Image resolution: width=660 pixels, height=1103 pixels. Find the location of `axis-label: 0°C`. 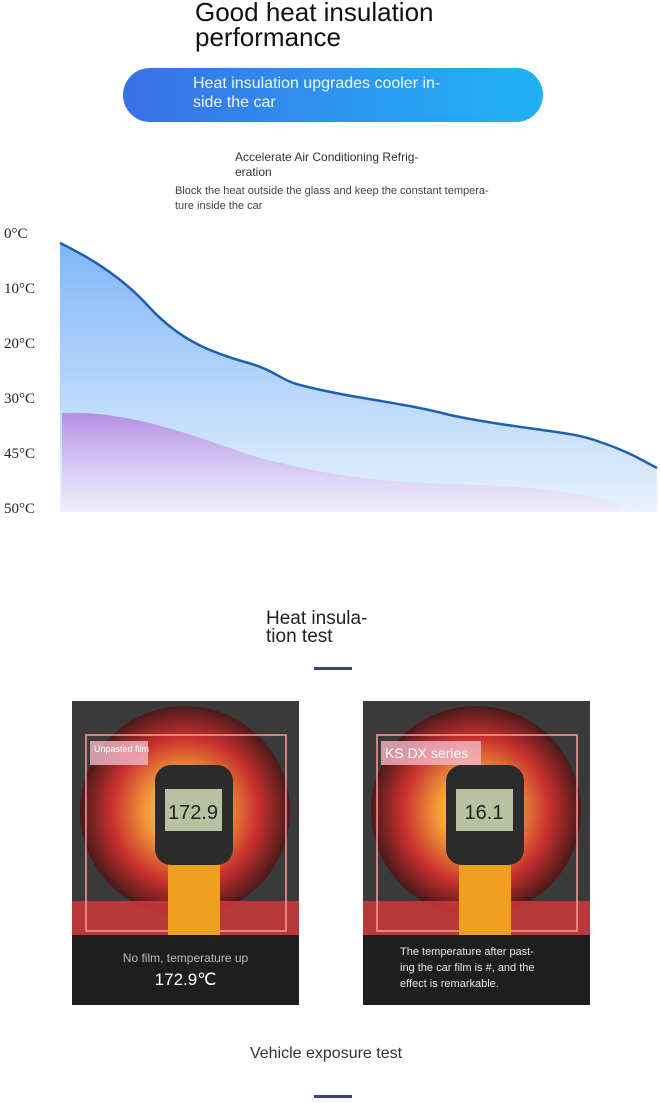

axis-label: 0°C is located at coordinates (16, 234).